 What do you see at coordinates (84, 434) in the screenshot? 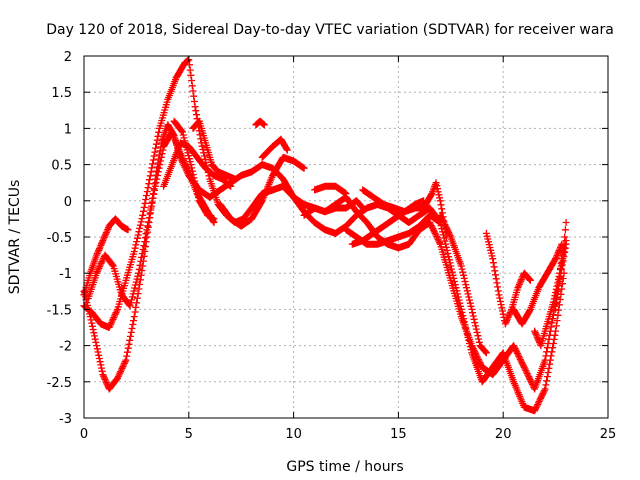
I see `x-tick-label: 0` at bounding box center [84, 434].